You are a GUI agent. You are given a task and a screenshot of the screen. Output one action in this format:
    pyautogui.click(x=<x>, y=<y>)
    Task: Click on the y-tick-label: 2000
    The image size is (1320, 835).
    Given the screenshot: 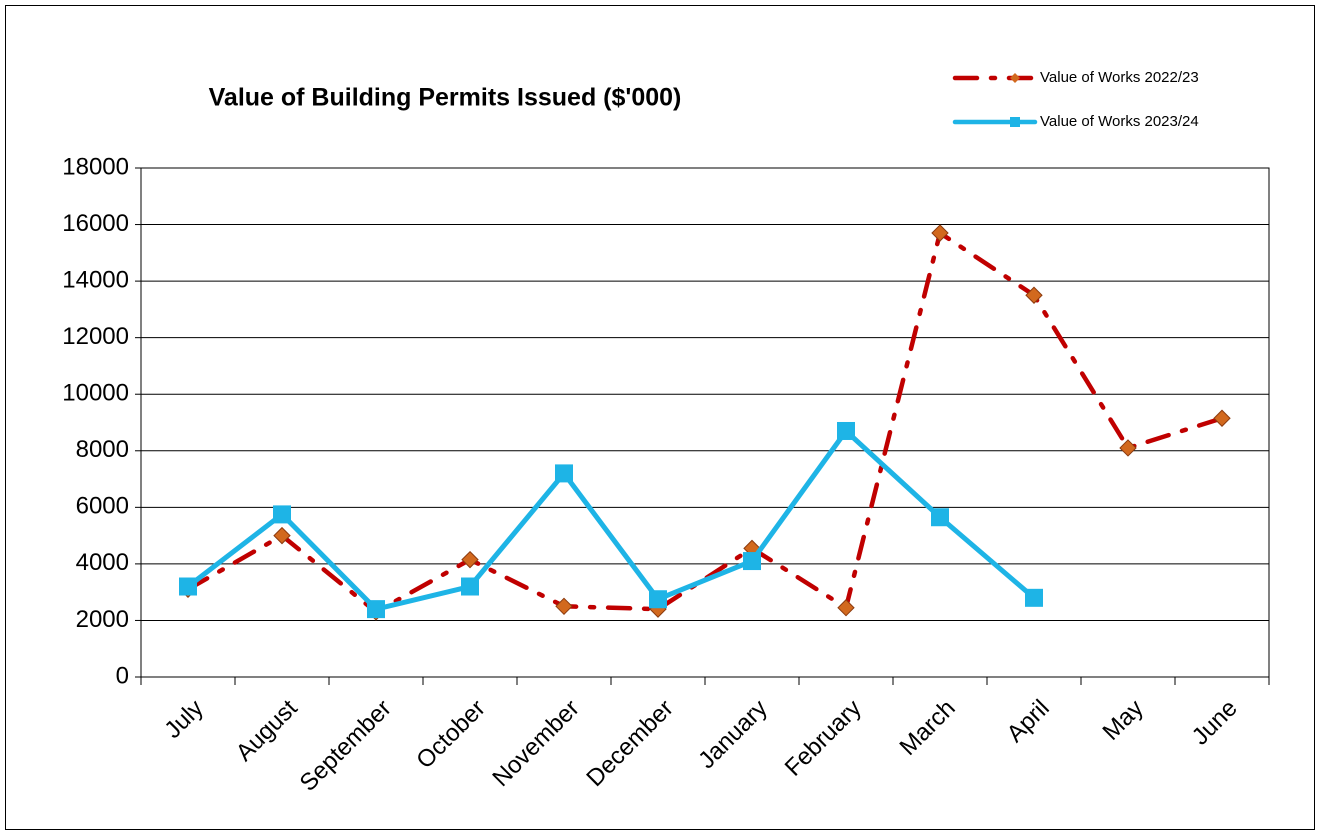 What is the action you would take?
    pyautogui.click(x=102, y=619)
    